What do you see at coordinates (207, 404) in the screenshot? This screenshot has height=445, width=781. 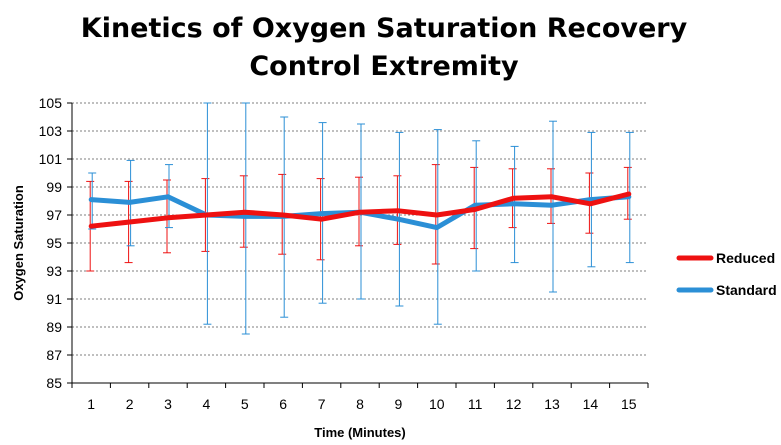 I see `x-tick-label: 4` at bounding box center [207, 404].